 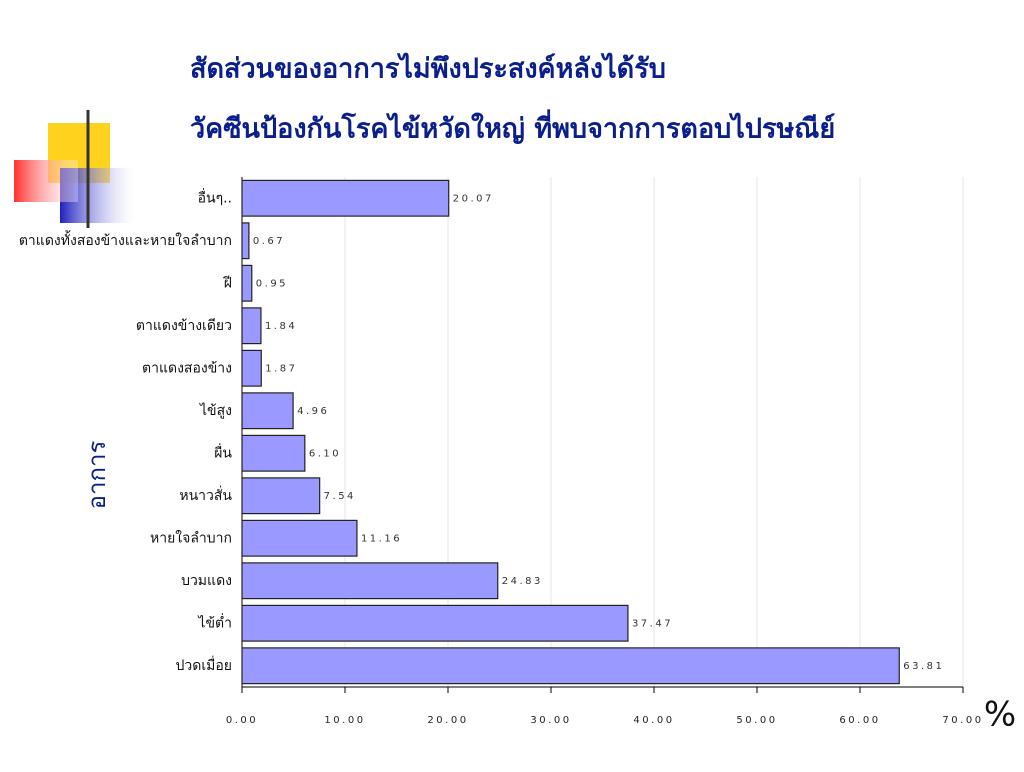 What do you see at coordinates (223, 452) in the screenshot?
I see `y-tick-label: ผื่น` at bounding box center [223, 452].